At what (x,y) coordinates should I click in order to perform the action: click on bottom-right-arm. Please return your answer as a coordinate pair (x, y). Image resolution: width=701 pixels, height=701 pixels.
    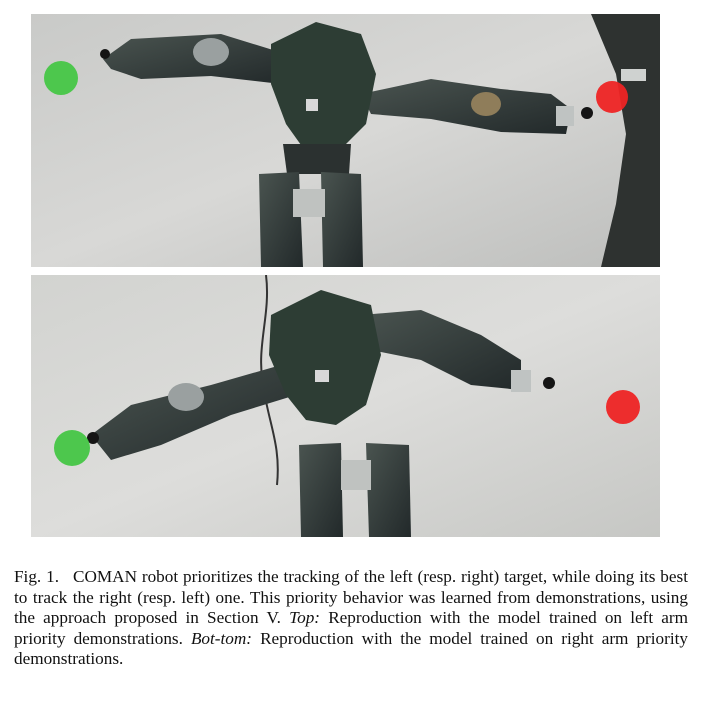
    Looking at the image, I should click on (458, 351).